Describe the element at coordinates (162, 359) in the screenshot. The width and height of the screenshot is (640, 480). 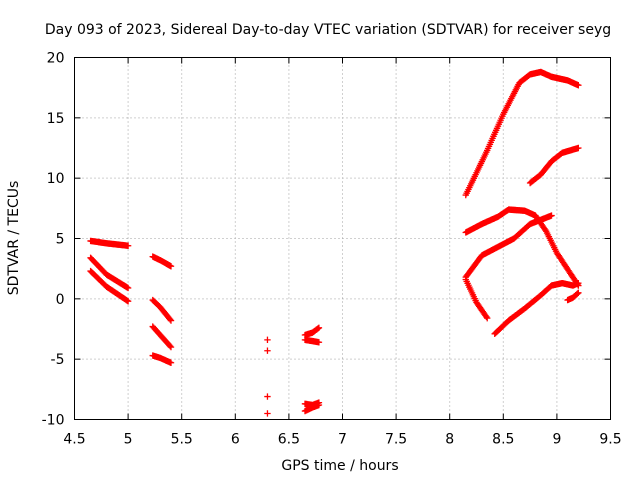
I see `series-b4` at that location.